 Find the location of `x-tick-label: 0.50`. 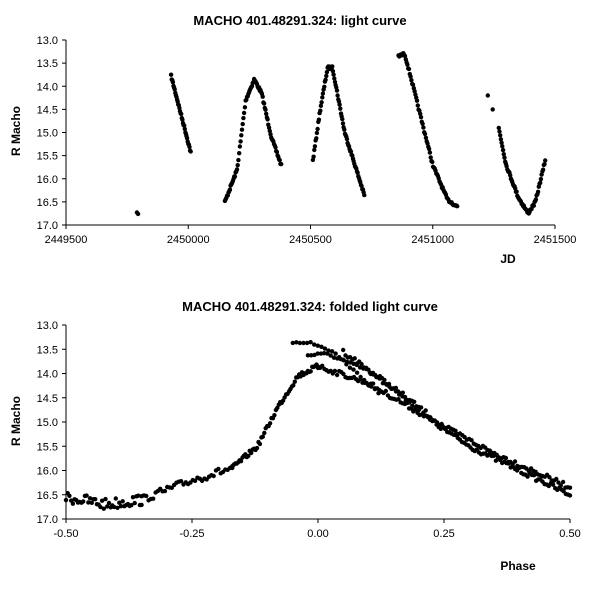

x-tick-label: 0.50 is located at coordinates (569, 534).